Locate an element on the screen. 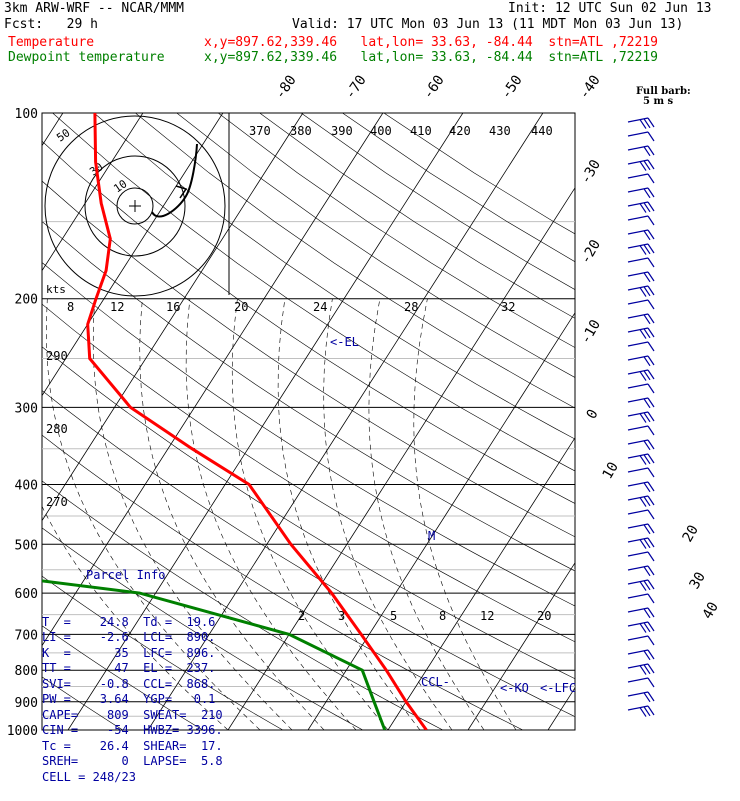 The height and width of the screenshot is (801, 740). max-marker: M is located at coordinates (431, 536).